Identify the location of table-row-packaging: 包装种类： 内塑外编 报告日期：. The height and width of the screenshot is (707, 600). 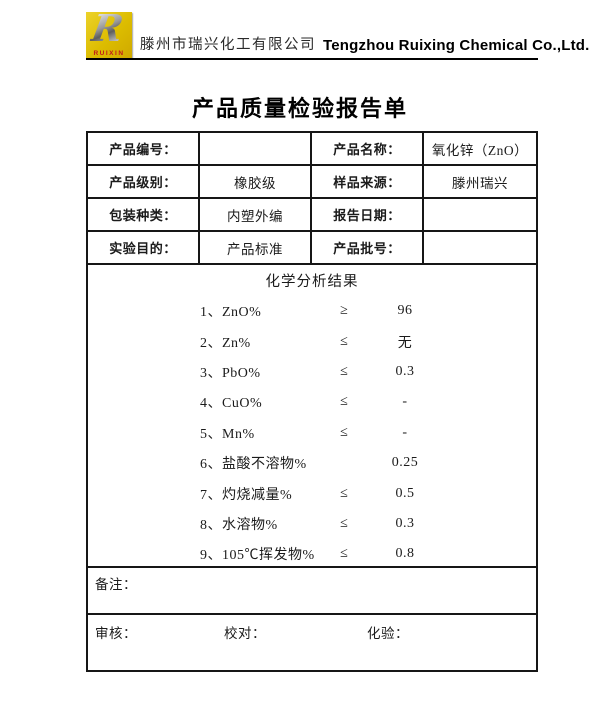
(312, 215).